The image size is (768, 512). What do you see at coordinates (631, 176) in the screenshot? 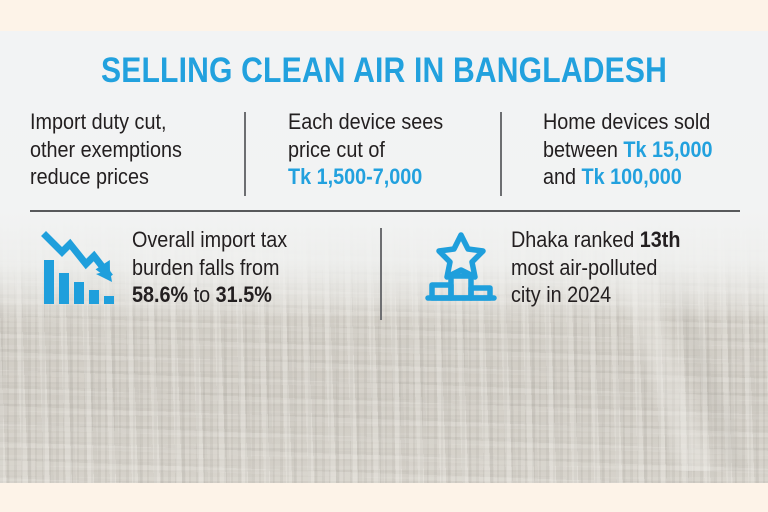
I see `text-segment: Tk 100,000` at bounding box center [631, 176].